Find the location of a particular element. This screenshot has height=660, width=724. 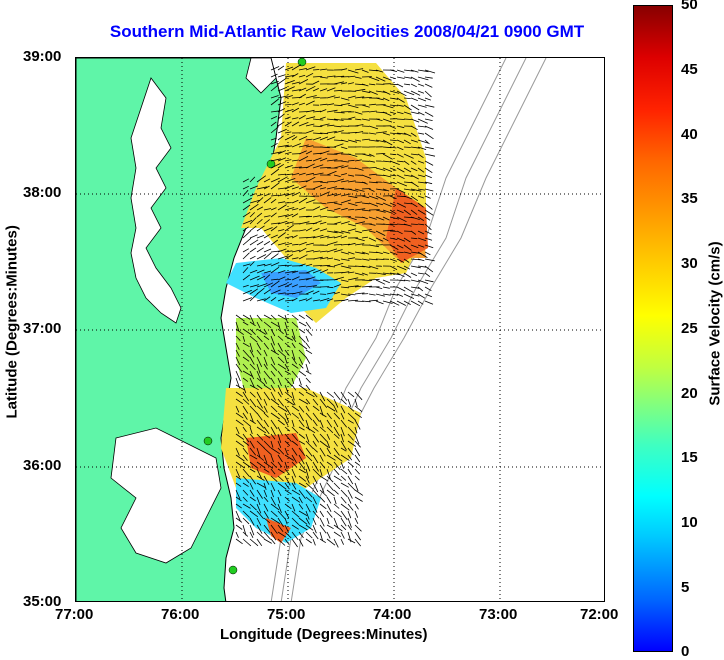

colorbar-tick: 15 is located at coordinates (689, 457).